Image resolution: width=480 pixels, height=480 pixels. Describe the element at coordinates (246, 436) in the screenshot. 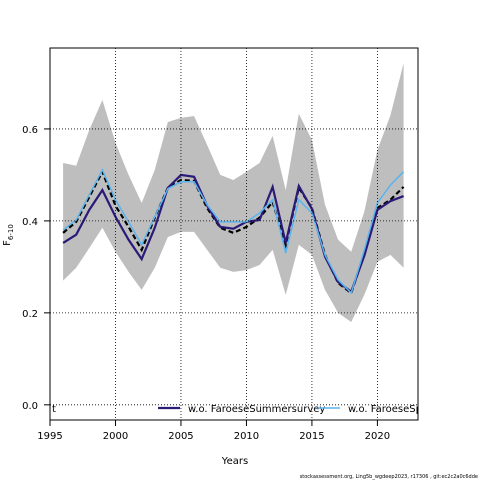

I see `x-tick-label: 2010` at that location.